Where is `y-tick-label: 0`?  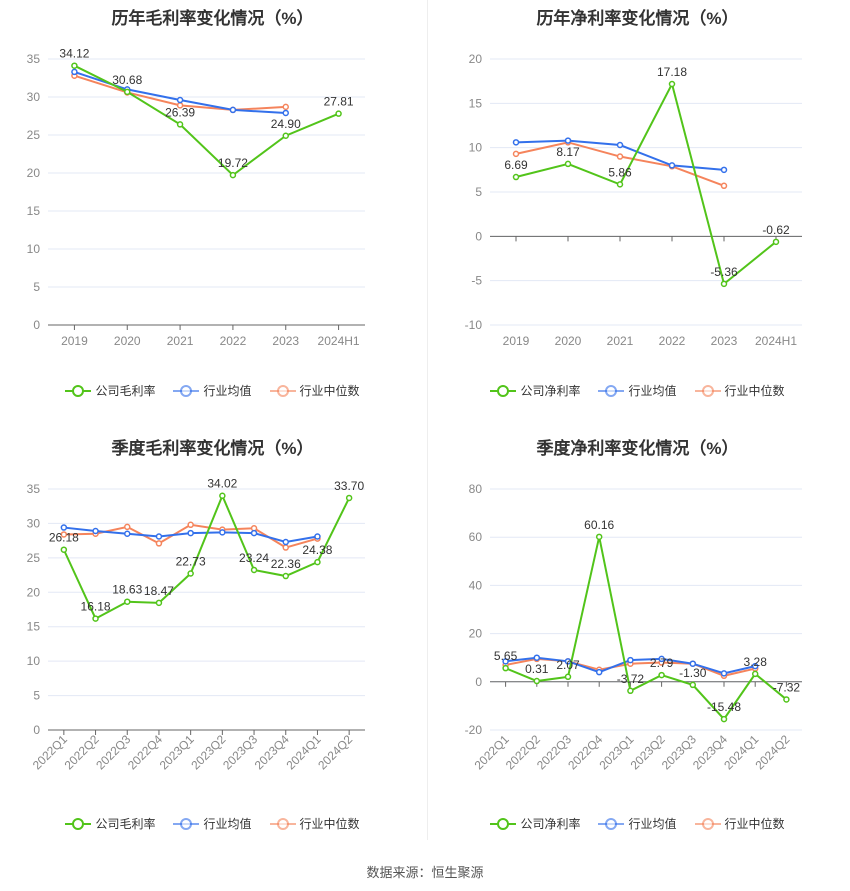 y-tick-label: 0 is located at coordinates (36, 325).